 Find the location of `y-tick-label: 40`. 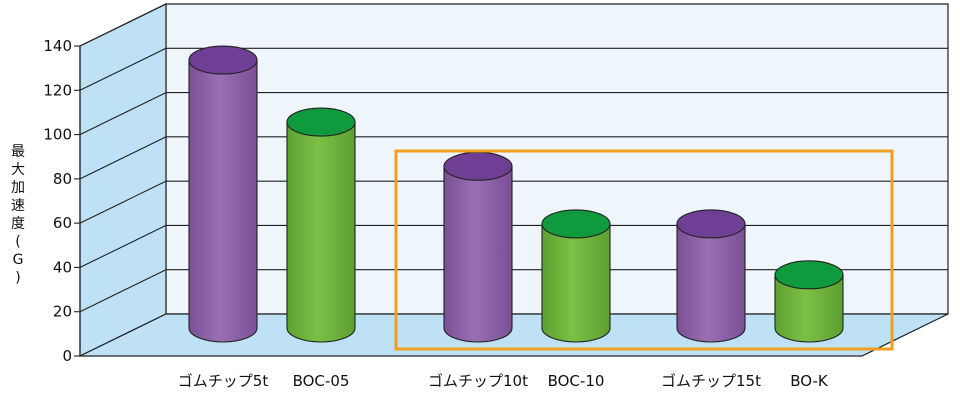

y-tick-label: 40 is located at coordinates (62, 267).